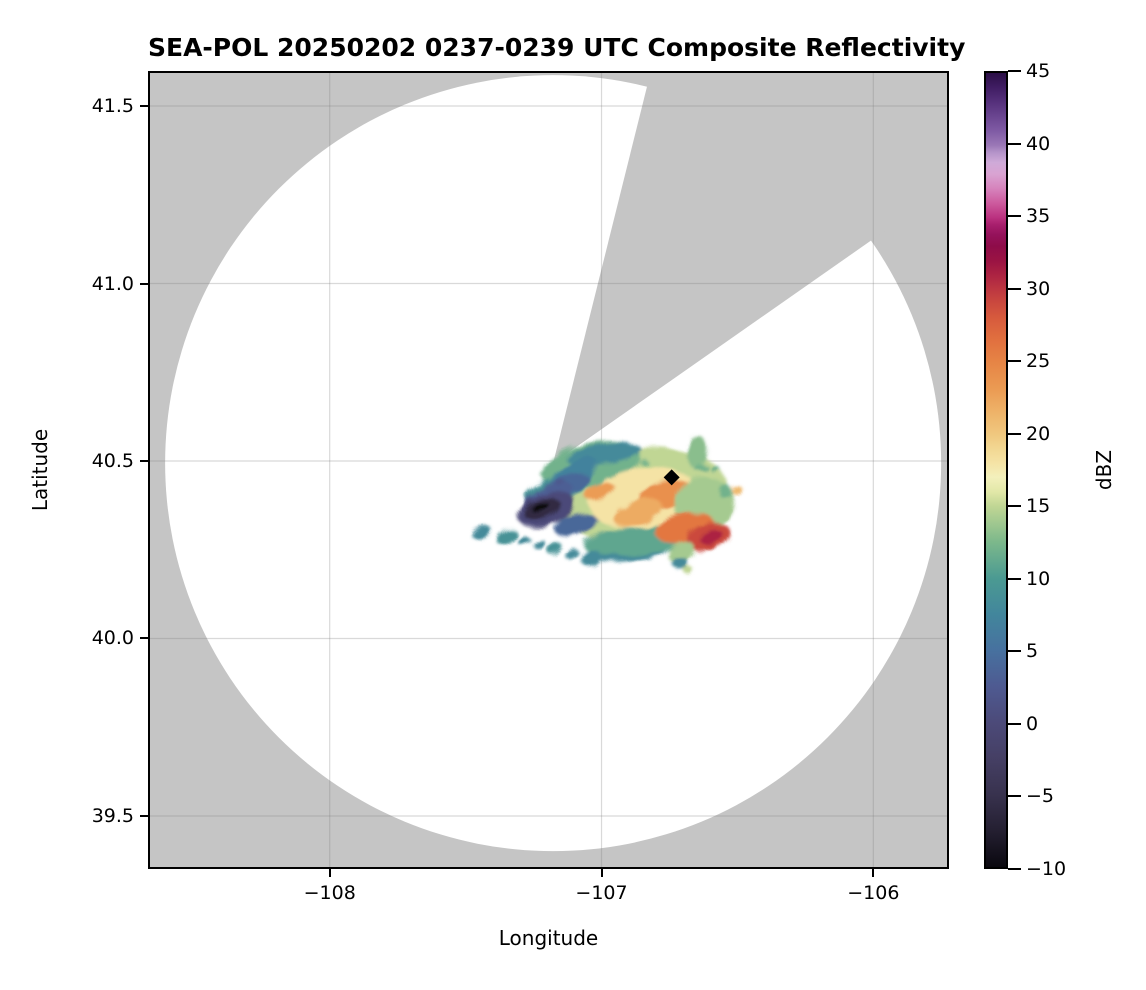 The width and height of the screenshot is (1146, 990). What do you see at coordinates (751, 267) in the screenshot?
I see `blocked-sector-wedge` at bounding box center [751, 267].